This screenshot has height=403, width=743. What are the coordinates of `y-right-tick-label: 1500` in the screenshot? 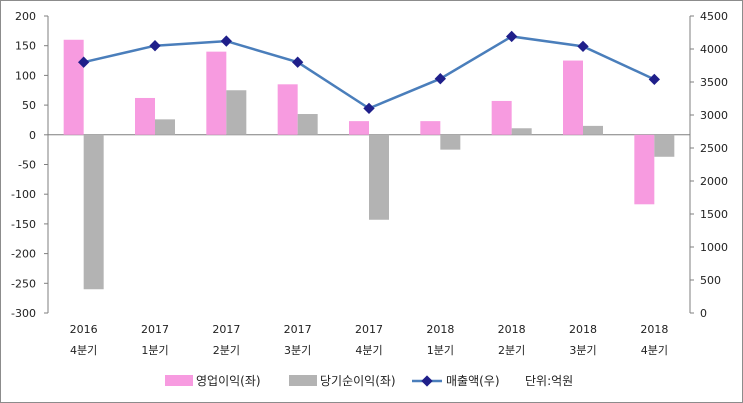 It's located at (714, 214).